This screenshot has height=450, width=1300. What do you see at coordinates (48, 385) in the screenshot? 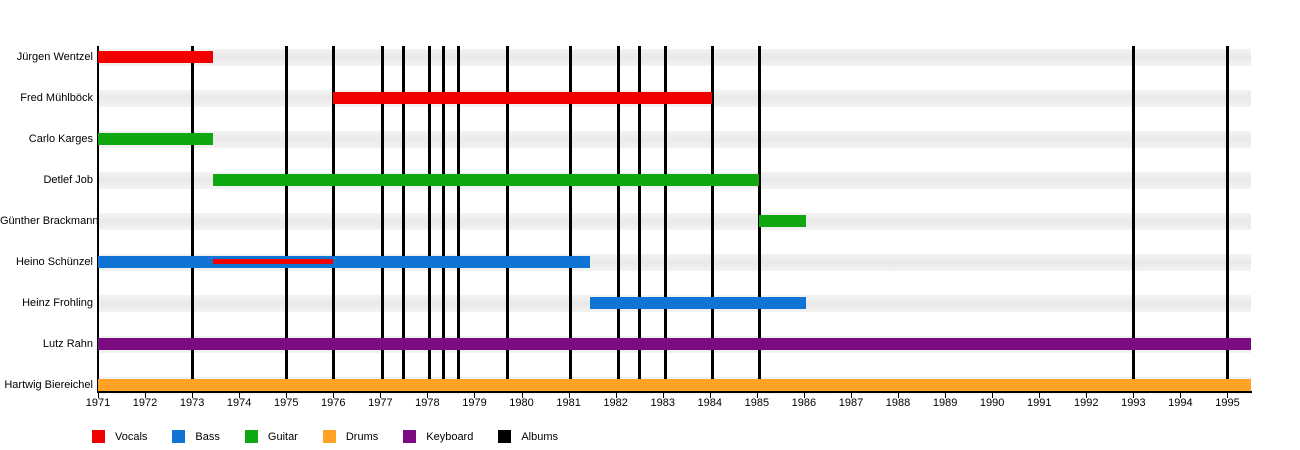
I see `row-label: Hartwig Biereichel` at bounding box center [48, 385].